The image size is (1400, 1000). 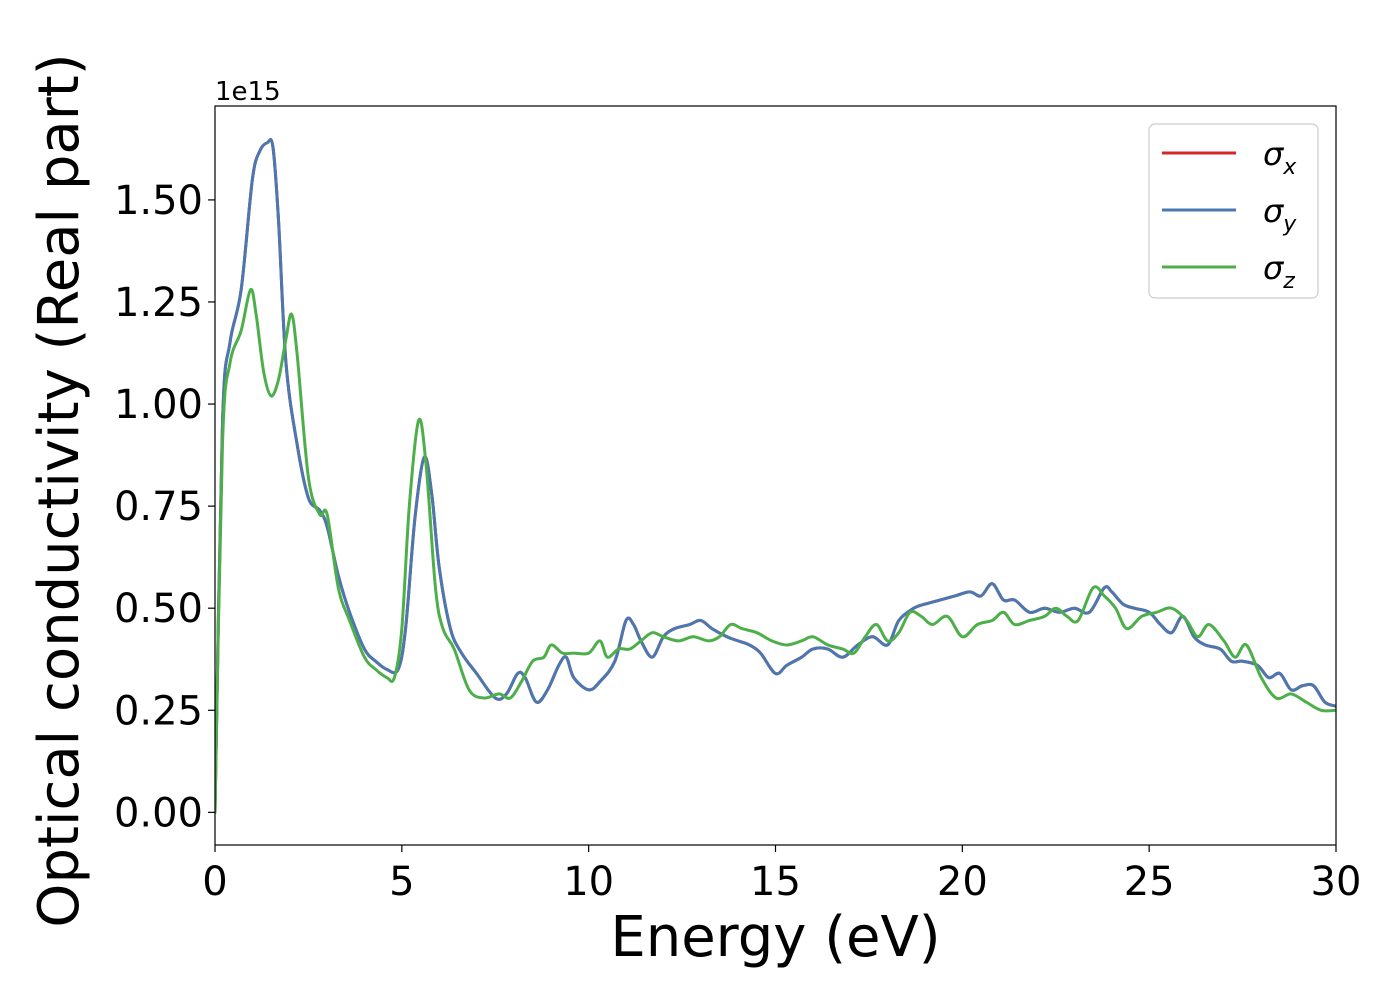 I want to click on x-tick-label: 15, so click(x=775, y=882).